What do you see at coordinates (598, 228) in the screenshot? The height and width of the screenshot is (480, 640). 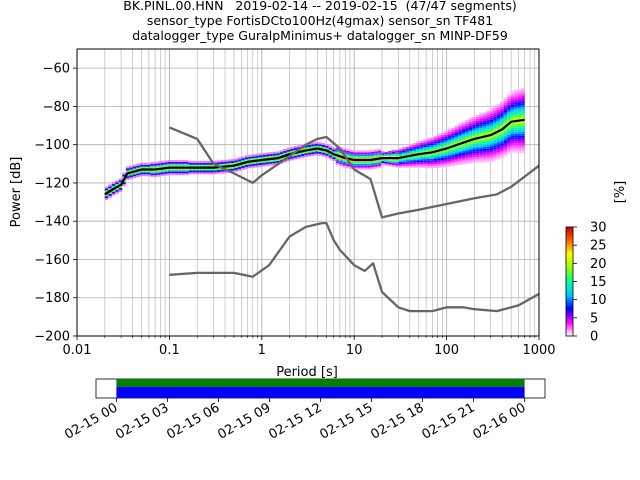 I see `colorbar-tick-label: 30` at bounding box center [598, 228].